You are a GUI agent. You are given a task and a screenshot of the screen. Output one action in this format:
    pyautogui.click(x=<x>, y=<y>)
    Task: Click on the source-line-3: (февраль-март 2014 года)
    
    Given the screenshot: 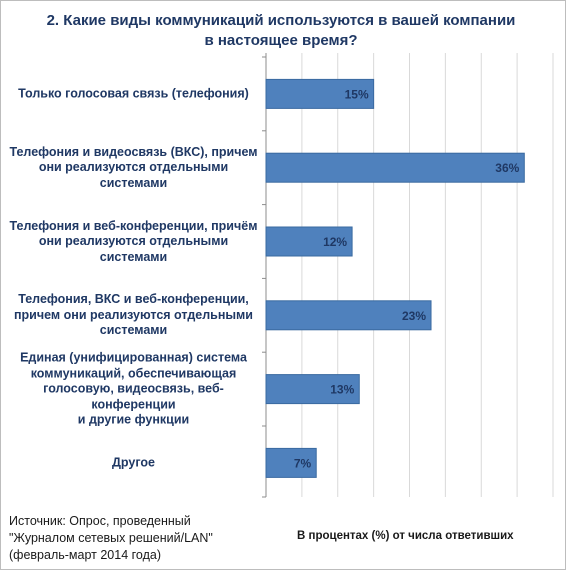 What is the action you would take?
    pyautogui.click(x=85, y=555)
    